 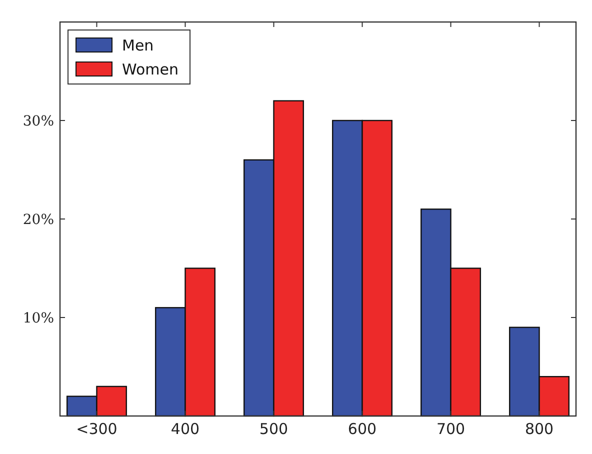 What do you see at coordinates (362, 429) in the screenshot?
I see `x-tick-label: 600` at bounding box center [362, 429].